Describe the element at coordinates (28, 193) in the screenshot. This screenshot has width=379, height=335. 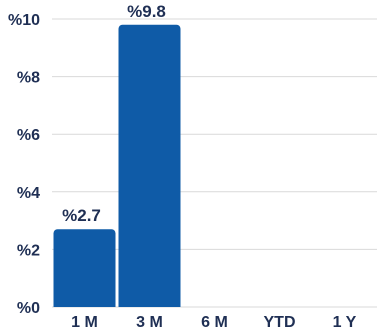
I see `y-tick-label: %4` at that location.